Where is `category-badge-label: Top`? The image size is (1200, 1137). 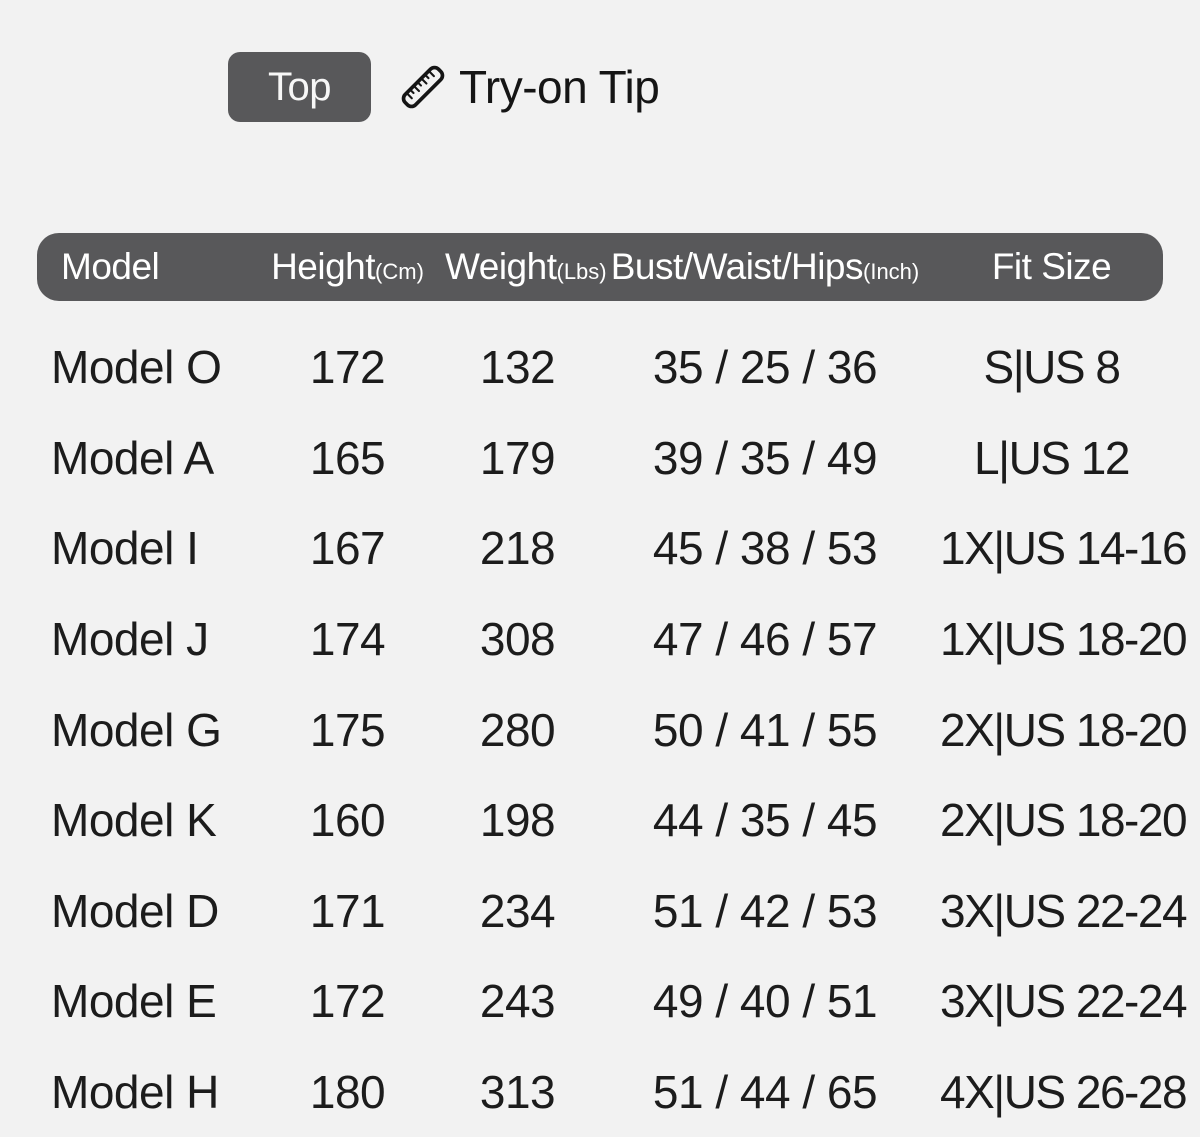 category-badge-label: Top is located at coordinates (300, 86).